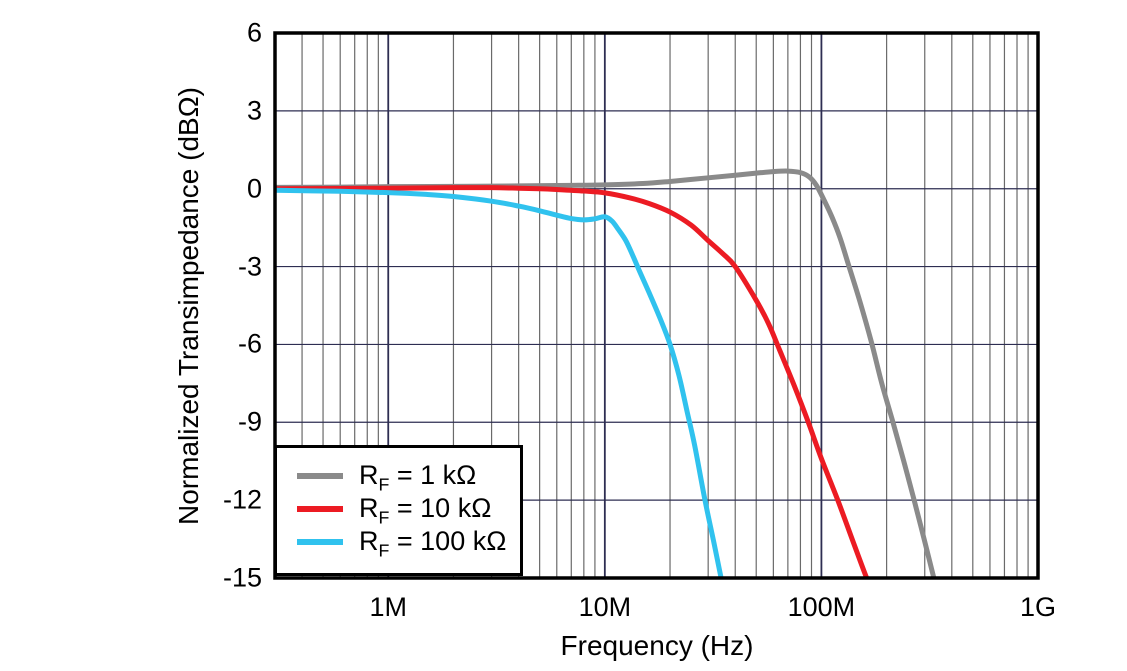 This screenshot has height=671, width=1127. Describe the element at coordinates (388, 607) in the screenshot. I see `x-tick-label: 1M` at that location.